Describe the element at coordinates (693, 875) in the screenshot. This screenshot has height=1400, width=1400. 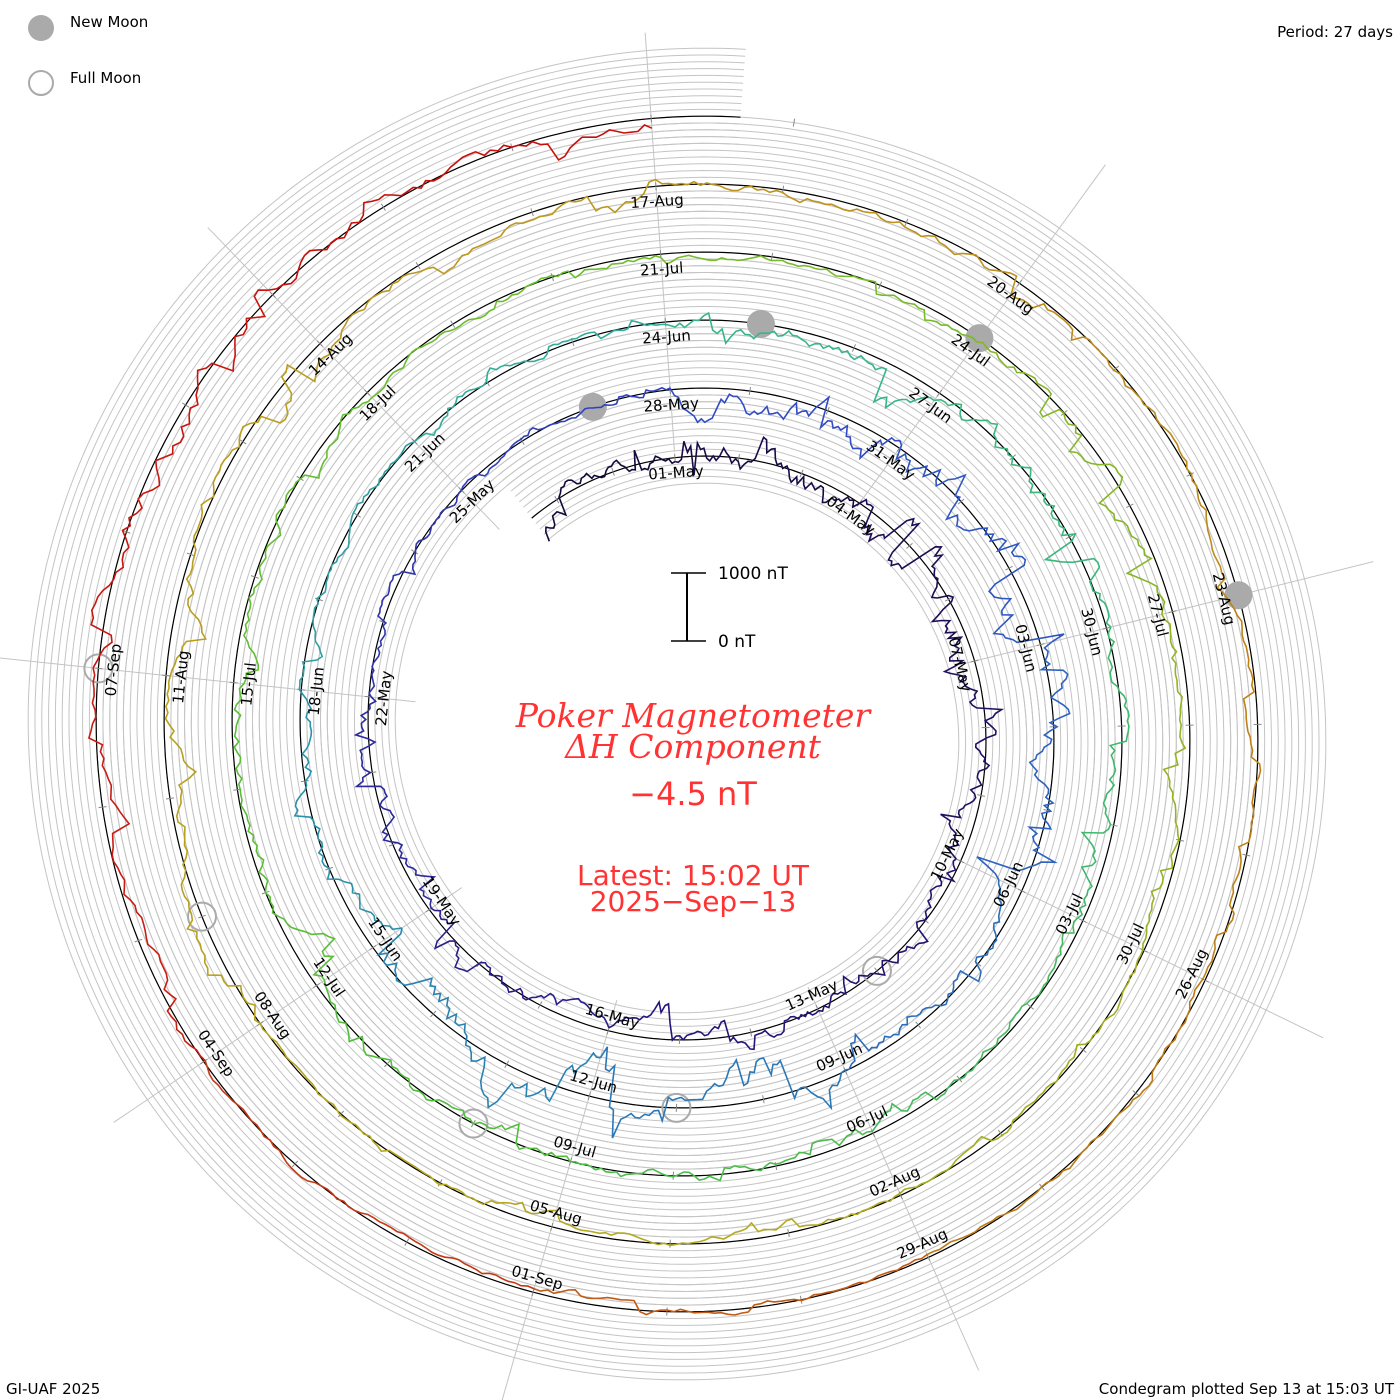
I see `latest-time: Latest: 15:02 UT` at that location.